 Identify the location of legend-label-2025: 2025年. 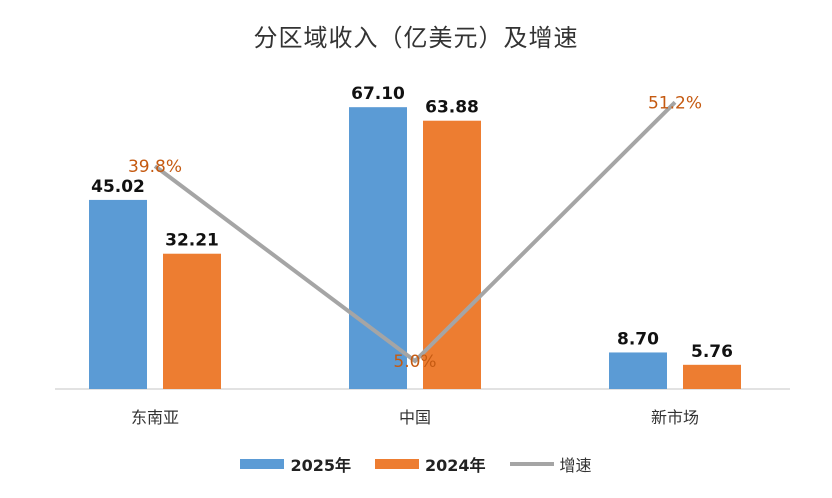
(320, 465).